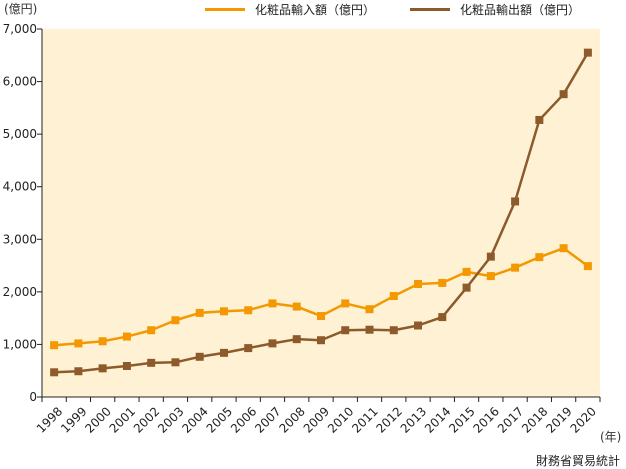  Describe the element at coordinates (23, 213) in the screenshot. I see `y-axis: 0 1,000 2,000 3,000 4,000 5,000 6,000 7,000` at that location.